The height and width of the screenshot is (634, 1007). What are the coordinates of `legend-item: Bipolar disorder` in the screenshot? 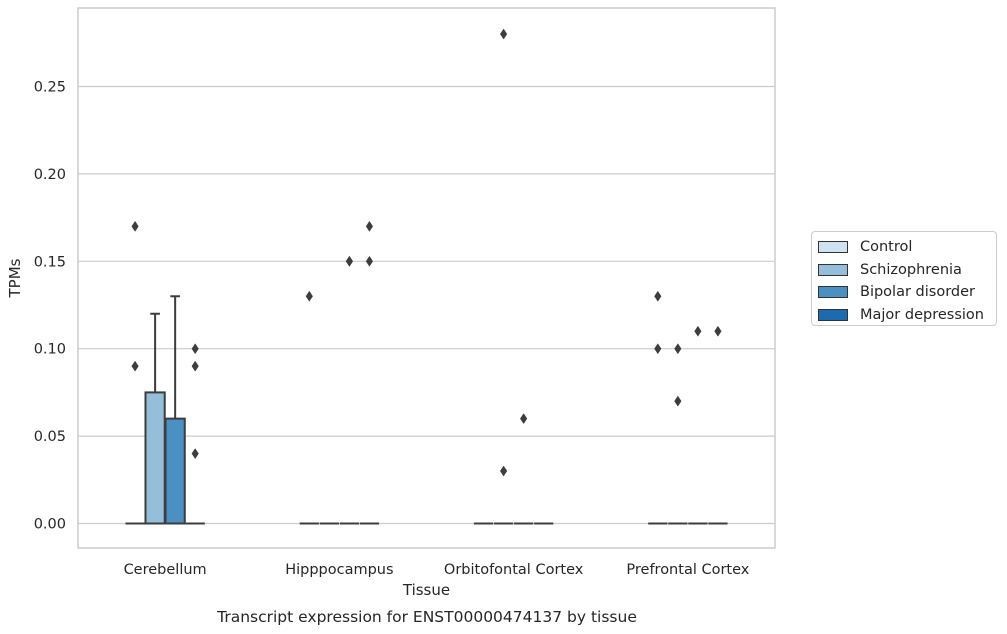 It's located at (907, 292).